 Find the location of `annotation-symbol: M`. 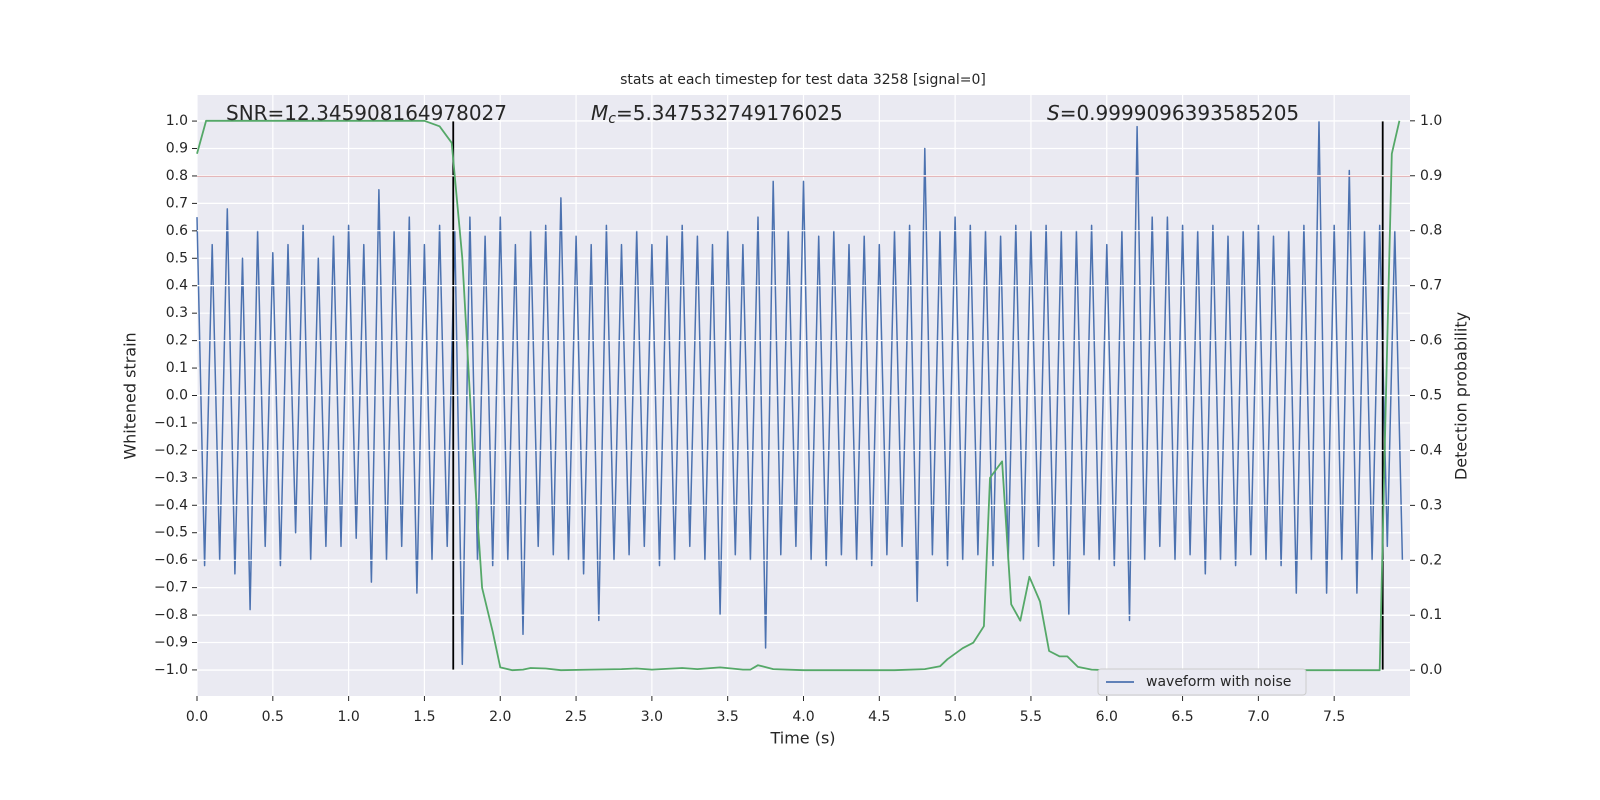

annotation-symbol: M is located at coordinates (599, 113).